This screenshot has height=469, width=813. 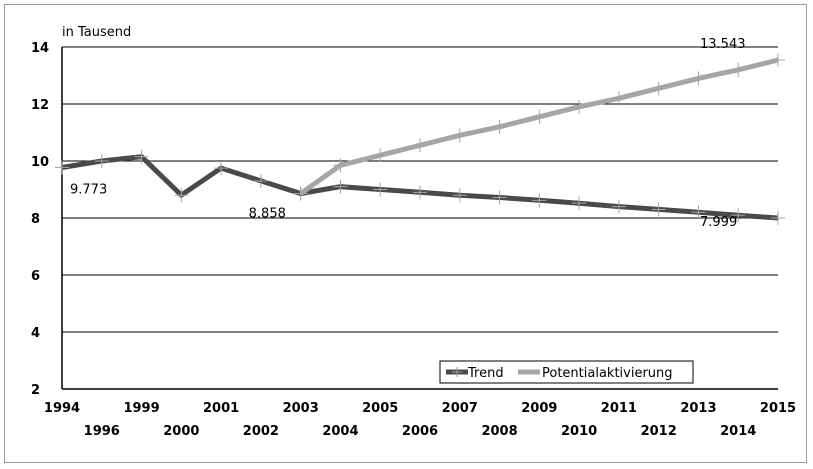 I want to click on legend: Trend Potentialaktivierung, so click(x=566, y=372).